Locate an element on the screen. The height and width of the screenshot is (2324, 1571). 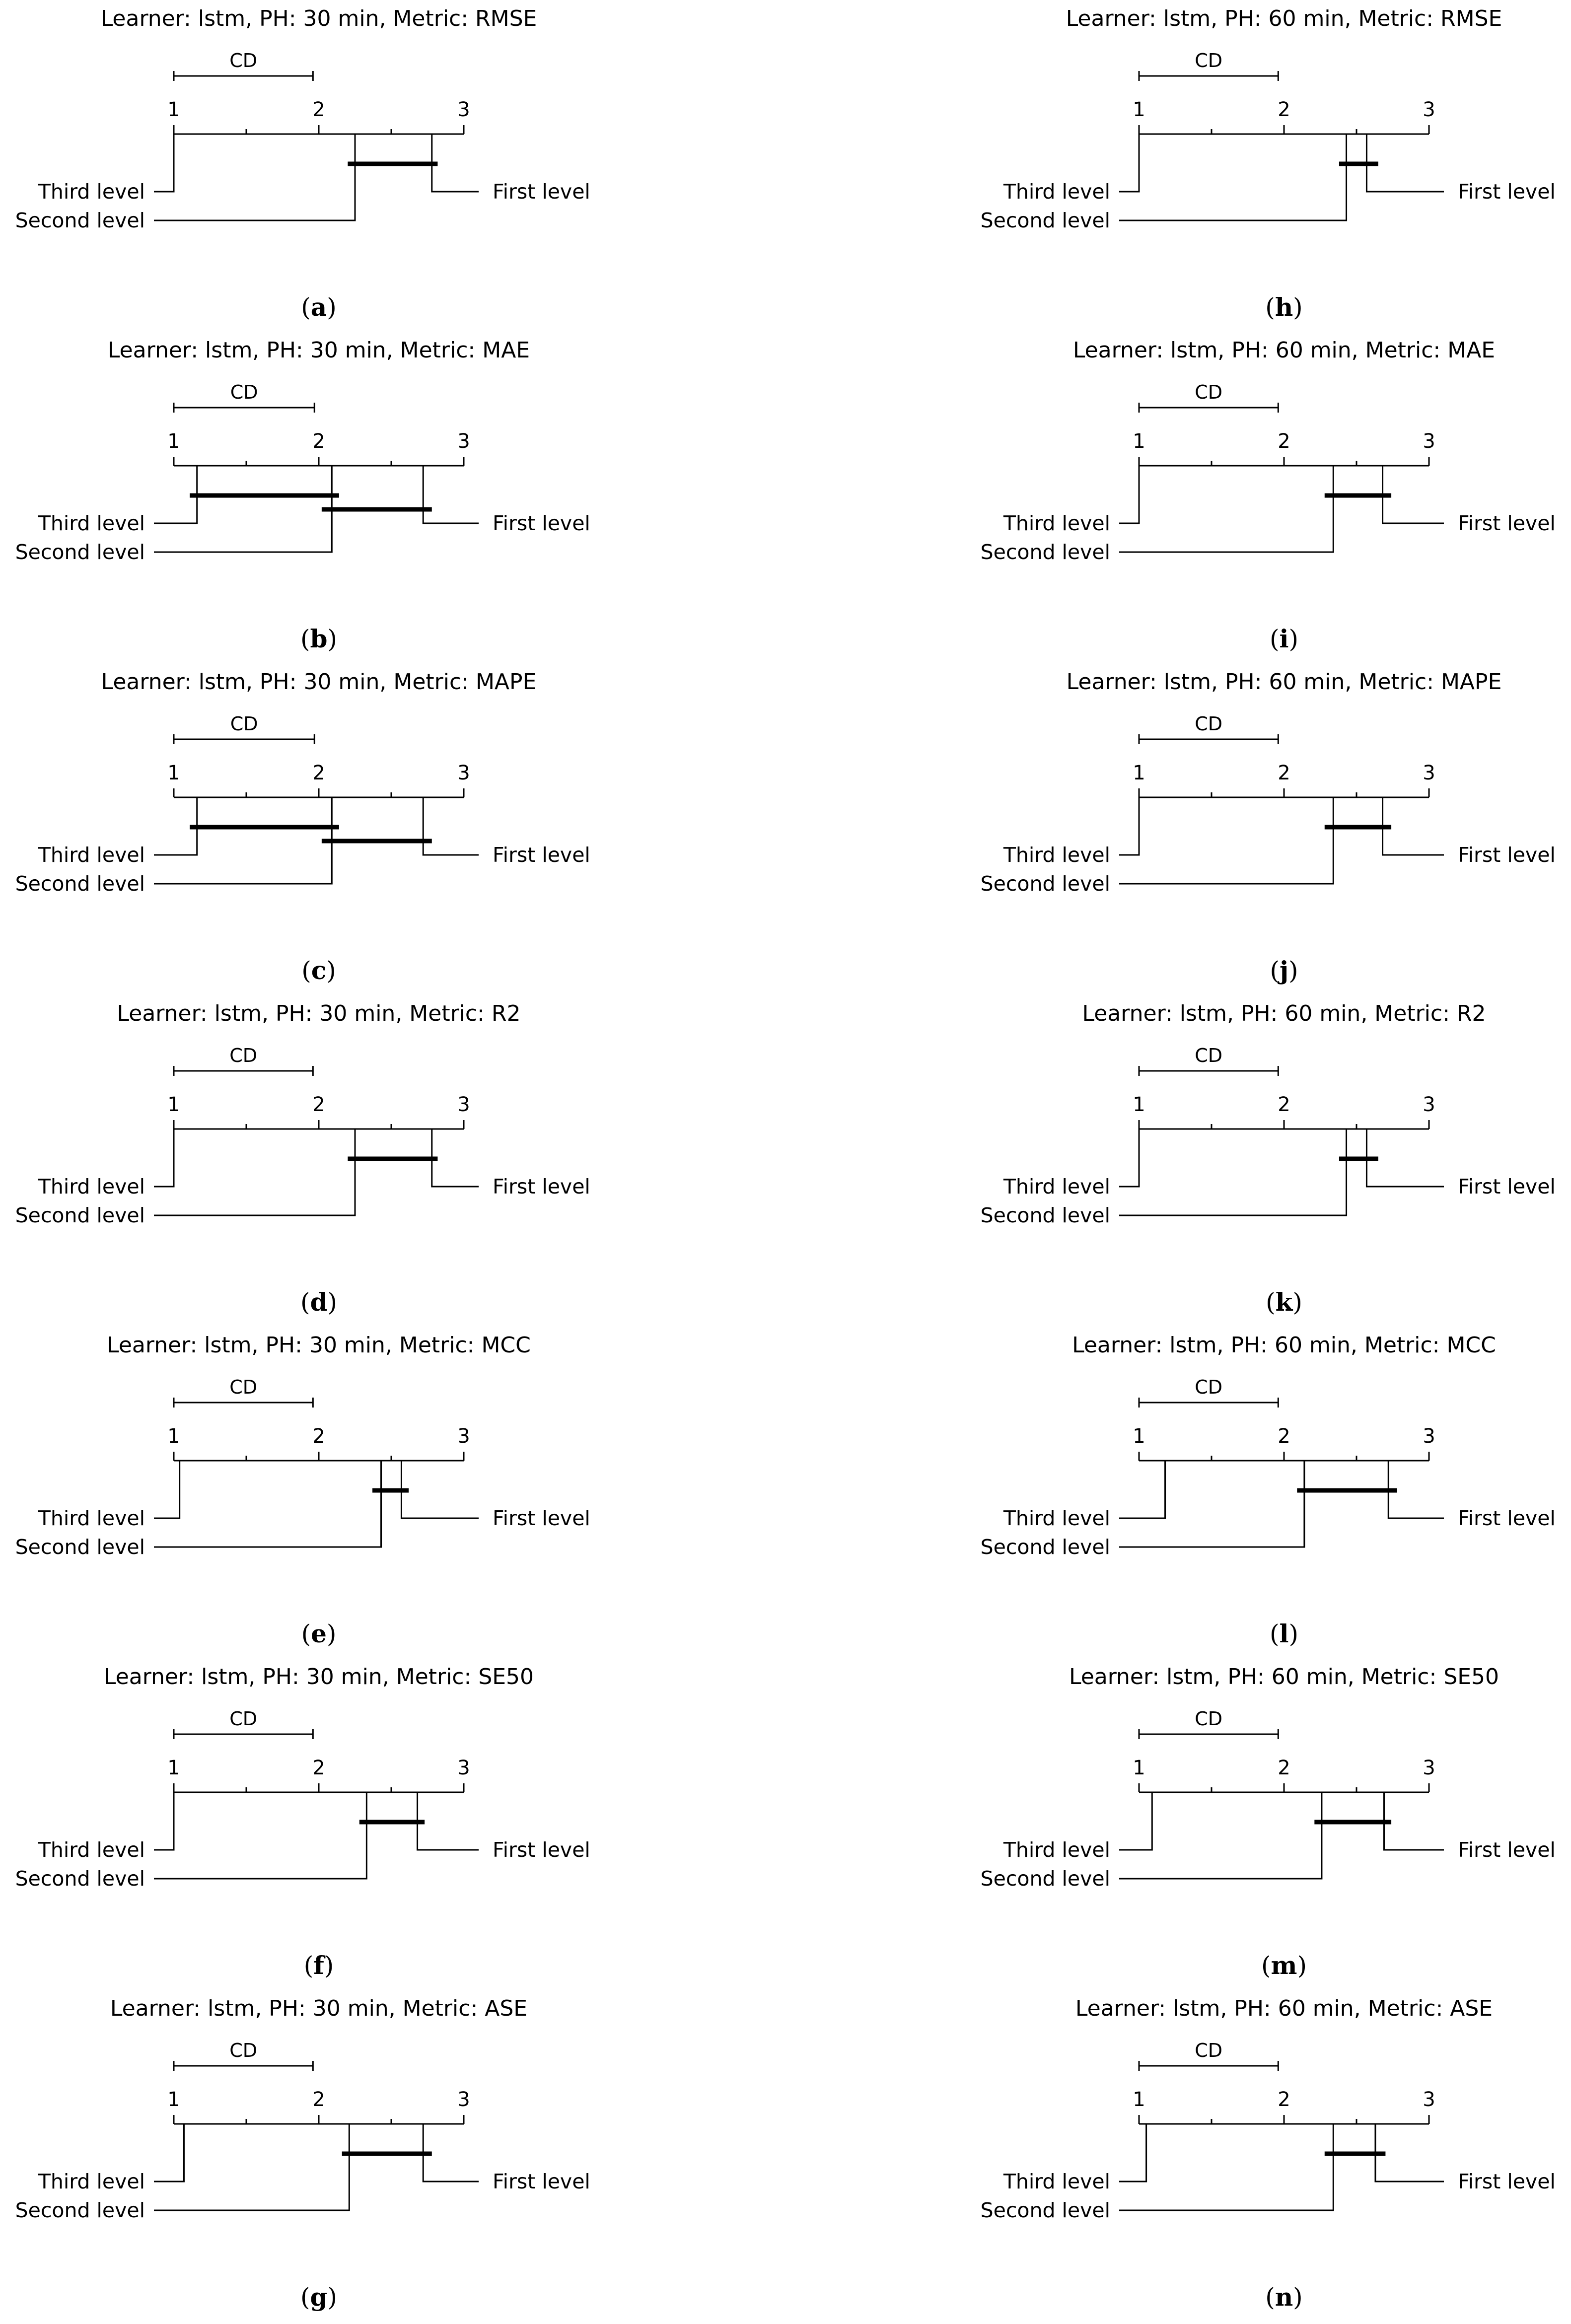
panel-caption: (l) is located at coordinates (1284, 1633).